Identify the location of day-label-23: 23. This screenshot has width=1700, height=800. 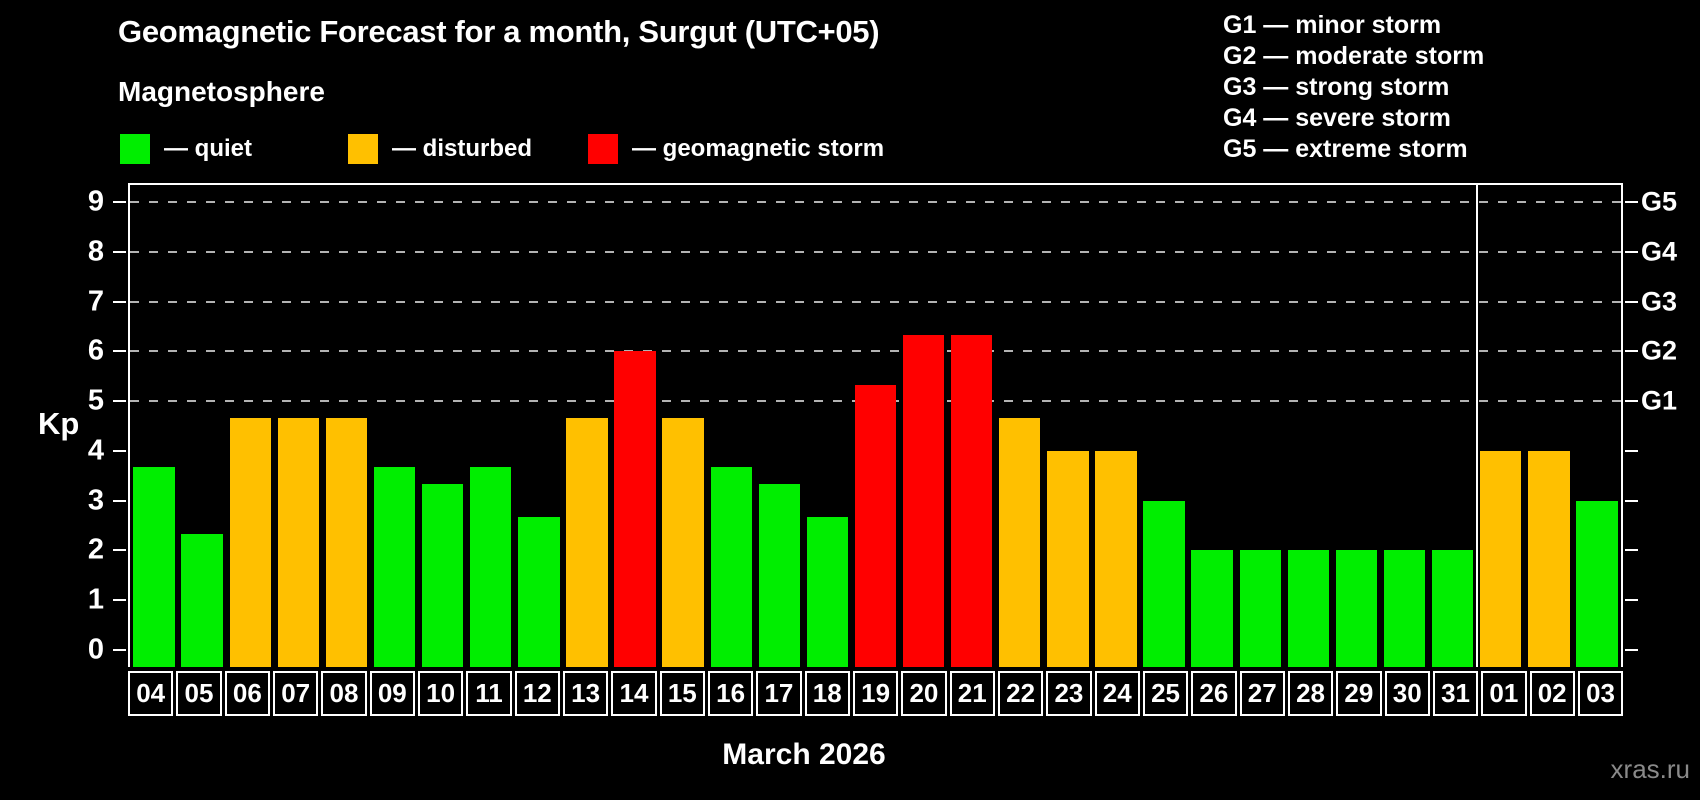
(1069, 693).